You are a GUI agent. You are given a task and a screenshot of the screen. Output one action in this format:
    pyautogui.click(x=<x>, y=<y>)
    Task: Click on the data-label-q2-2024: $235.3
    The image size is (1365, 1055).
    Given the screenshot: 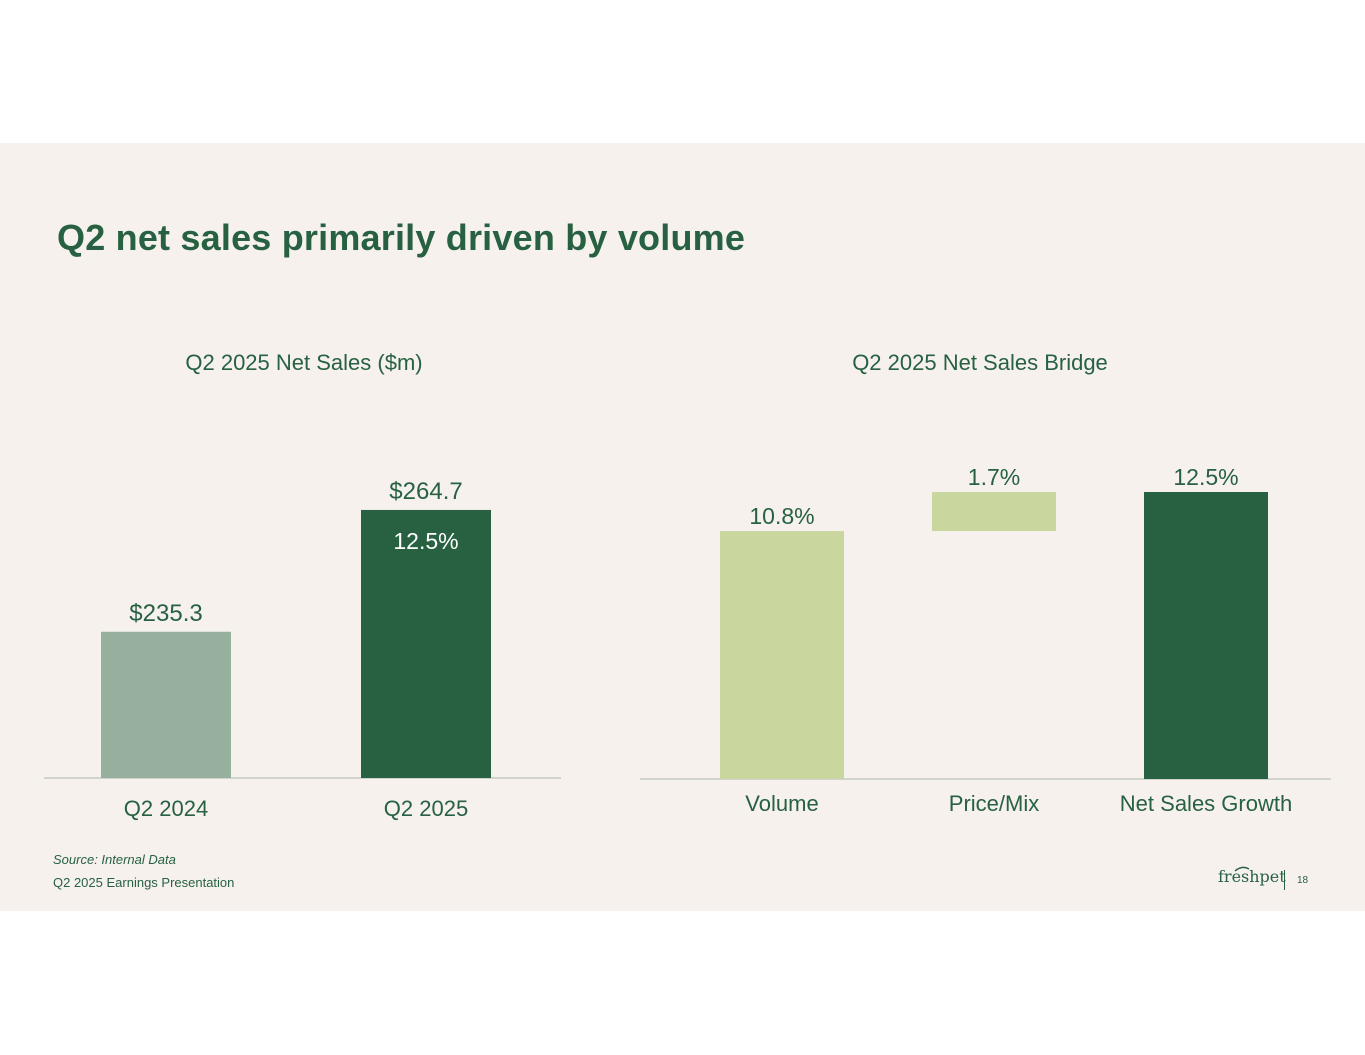 What is the action you would take?
    pyautogui.click(x=165, y=613)
    